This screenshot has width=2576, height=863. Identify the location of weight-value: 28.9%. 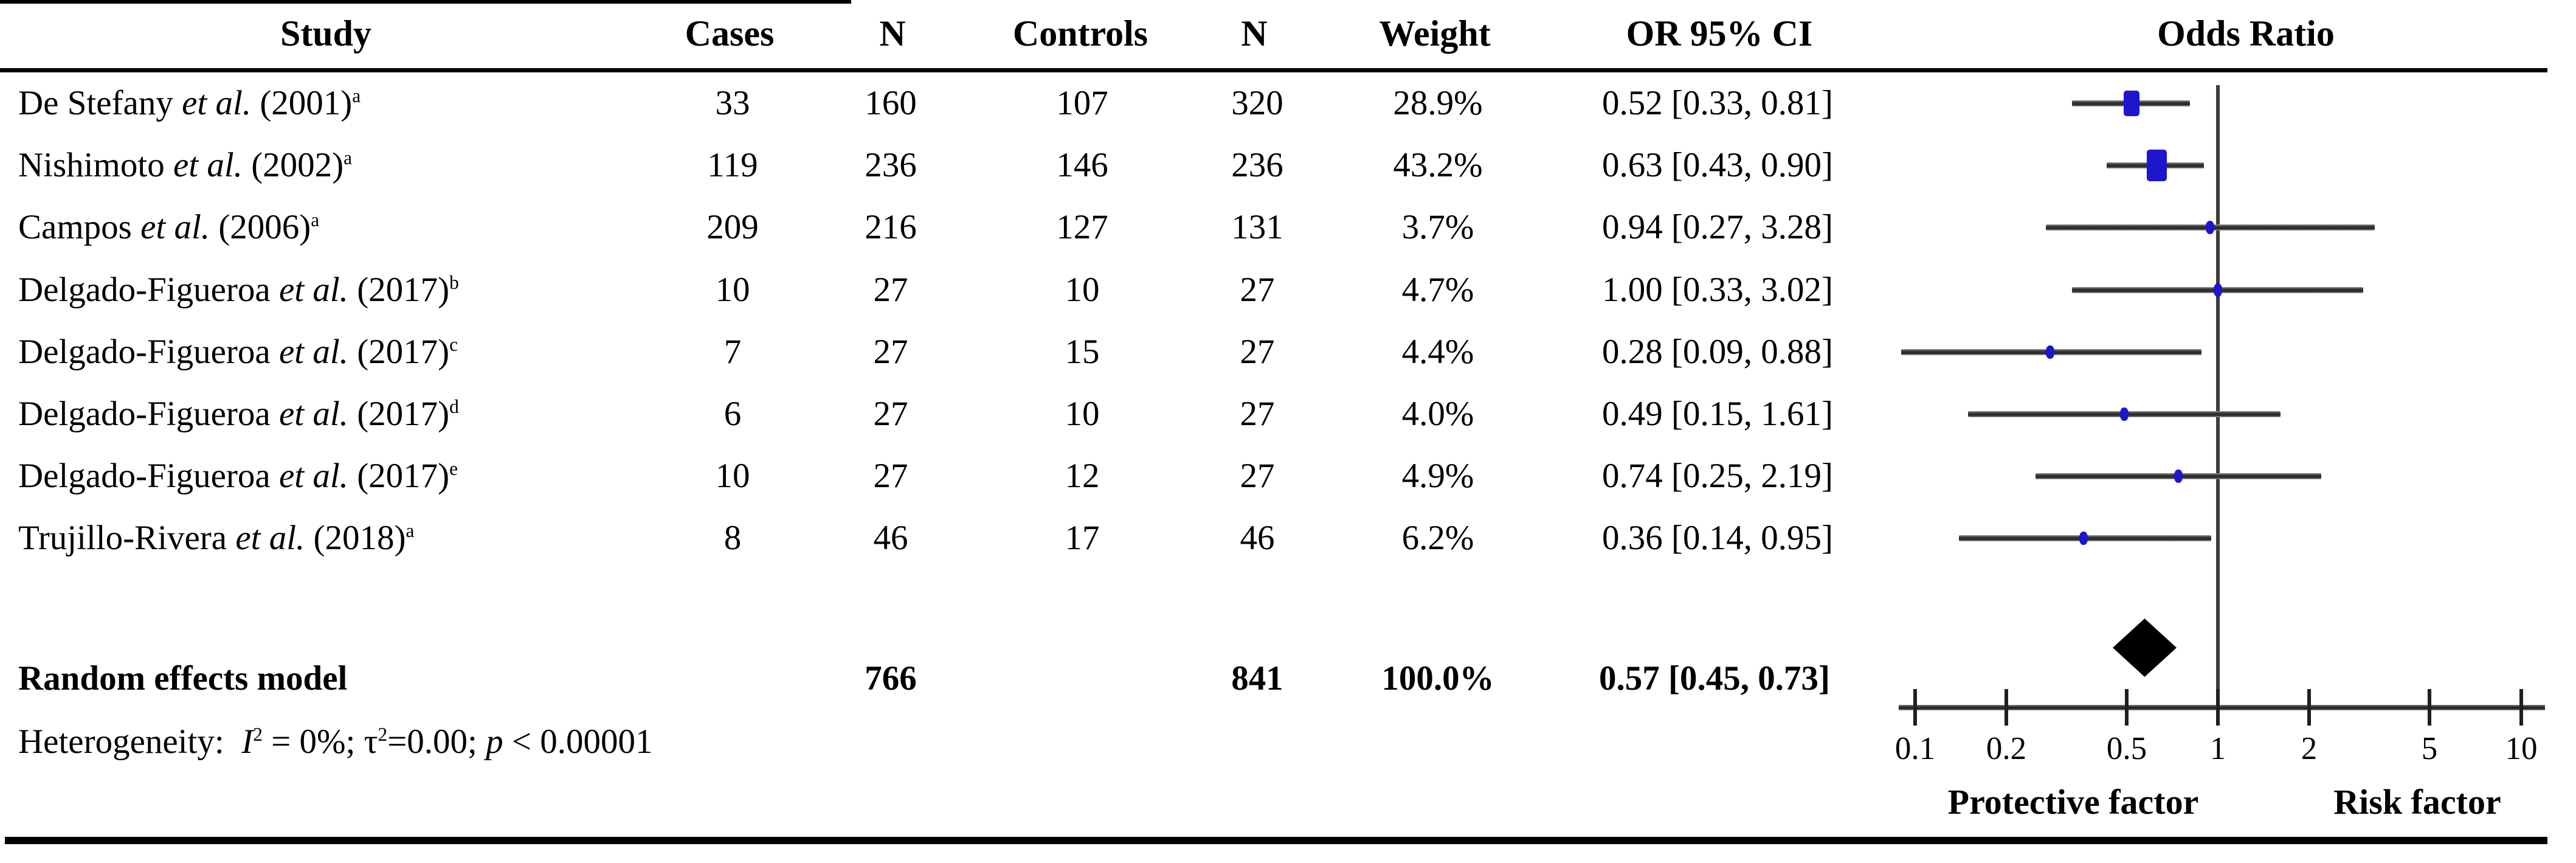
(1438, 103).